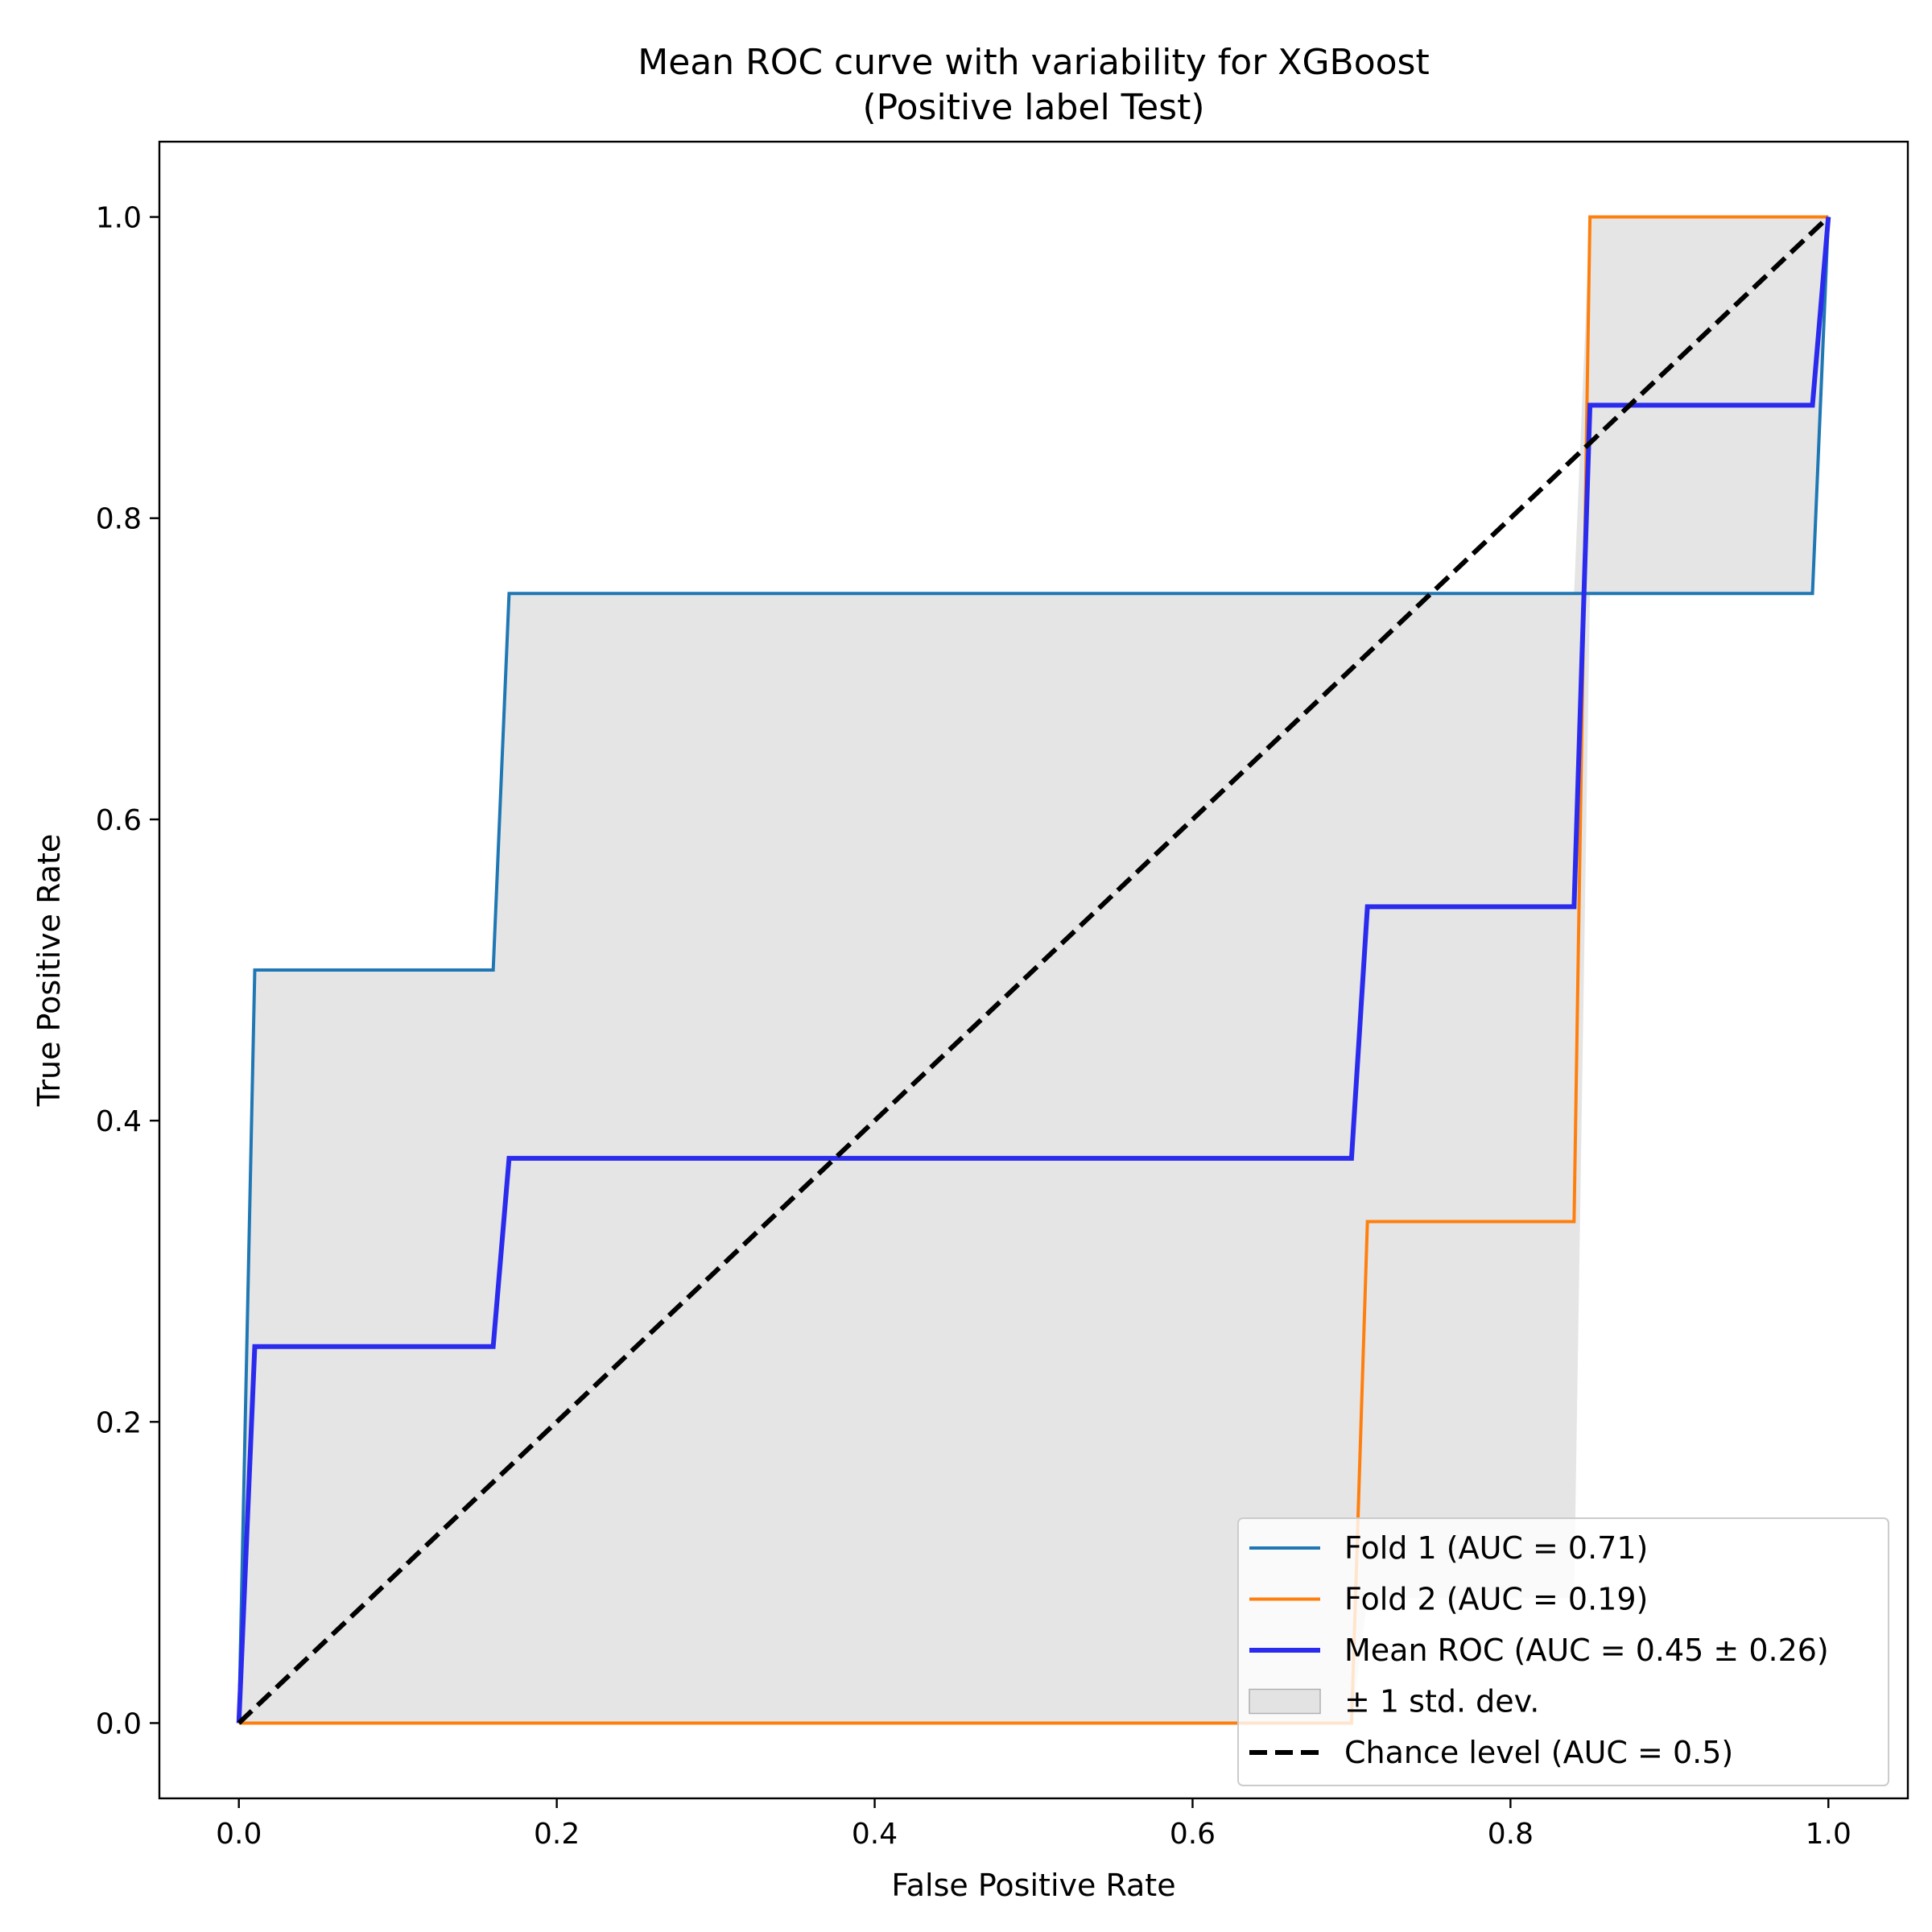  What do you see at coordinates (1496, 1599) in the screenshot?
I see `legend-label: Fold 2 (AUC = 0.19)` at bounding box center [1496, 1599].